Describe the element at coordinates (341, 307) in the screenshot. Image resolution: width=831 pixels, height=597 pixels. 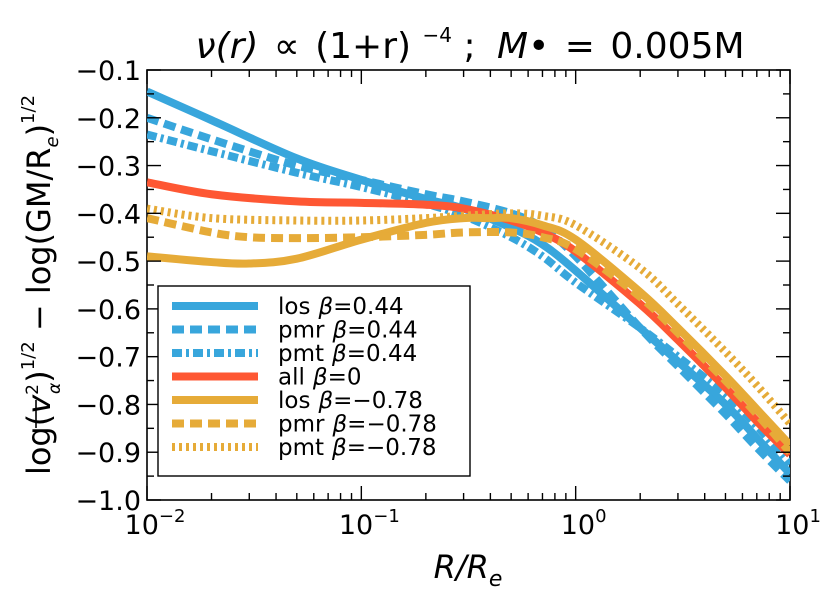
I see `legend-label: los β=0.44` at that location.